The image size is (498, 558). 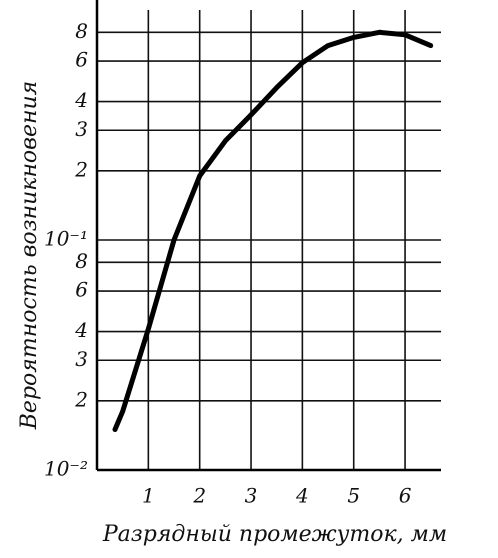 What do you see at coordinates (405, 496) in the screenshot?
I see `x-tick-label: 6` at bounding box center [405, 496].